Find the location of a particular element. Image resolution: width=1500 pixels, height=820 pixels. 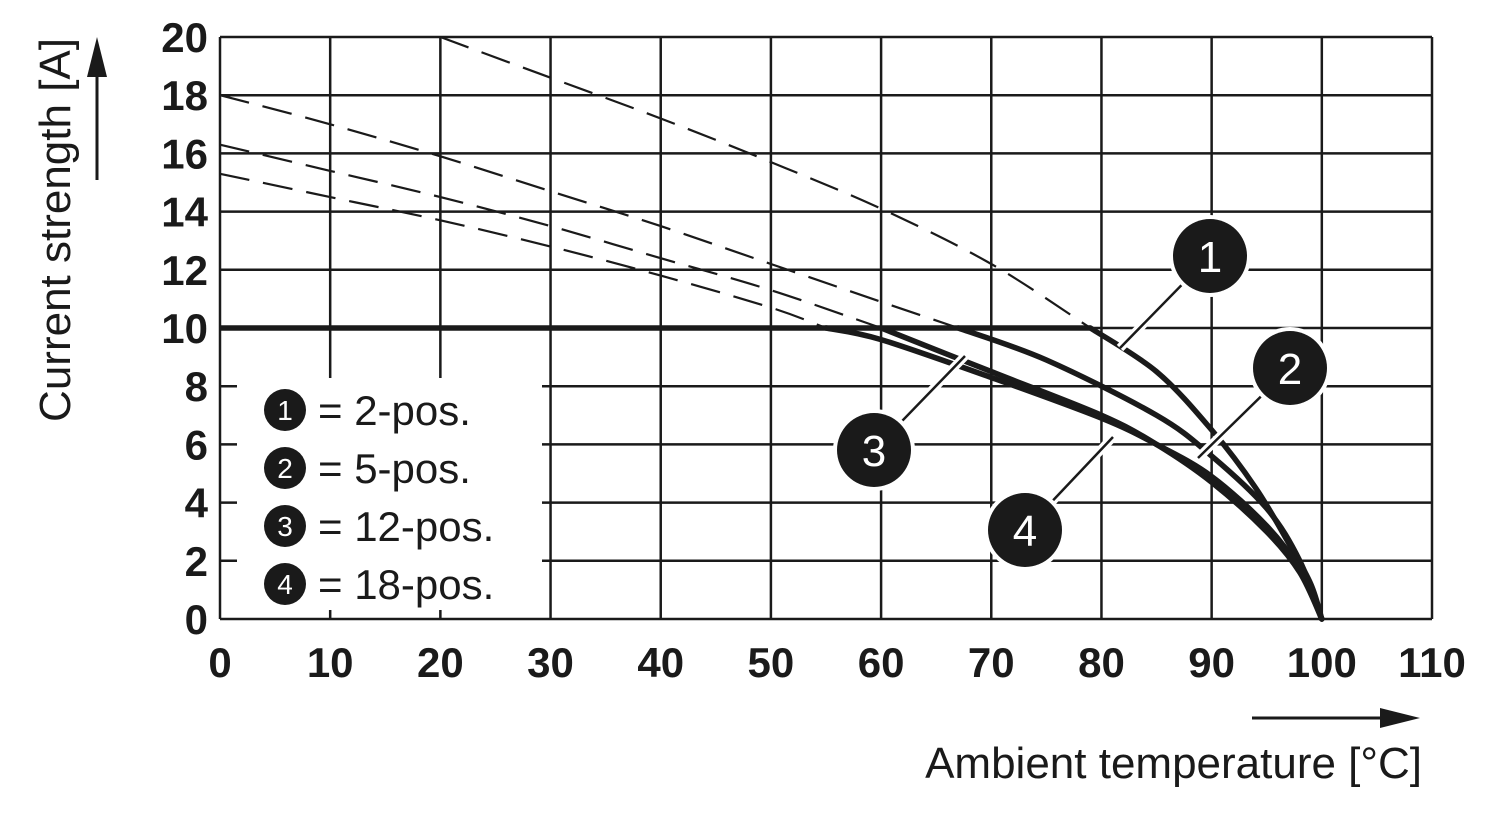

x-tick-label: 80 is located at coordinates (1101, 662).